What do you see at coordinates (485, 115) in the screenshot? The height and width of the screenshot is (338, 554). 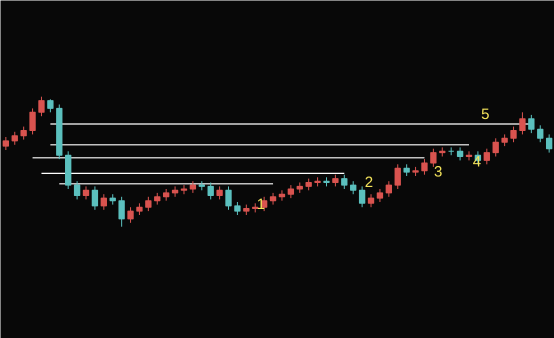 I see `annotation: 5` at bounding box center [485, 115].